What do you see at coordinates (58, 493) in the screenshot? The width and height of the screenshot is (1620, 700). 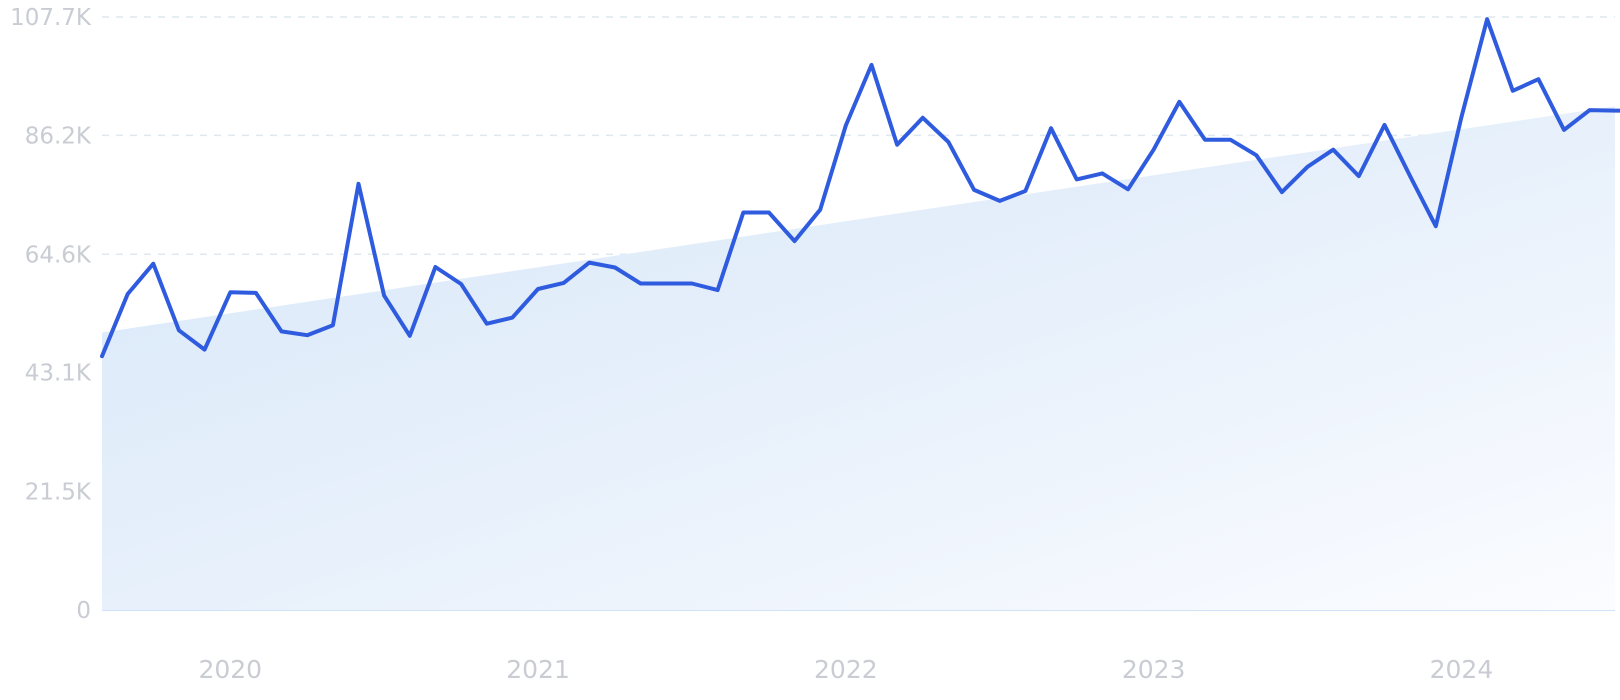 I see `y-tick-label: 21.5K` at bounding box center [58, 493].